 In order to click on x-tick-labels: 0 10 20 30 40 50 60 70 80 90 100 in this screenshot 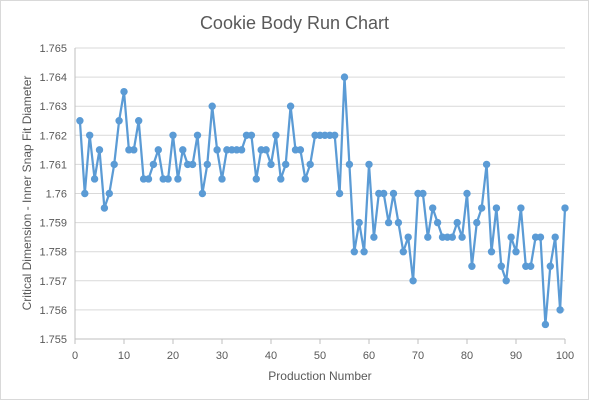, I will do `click(323, 356)`.